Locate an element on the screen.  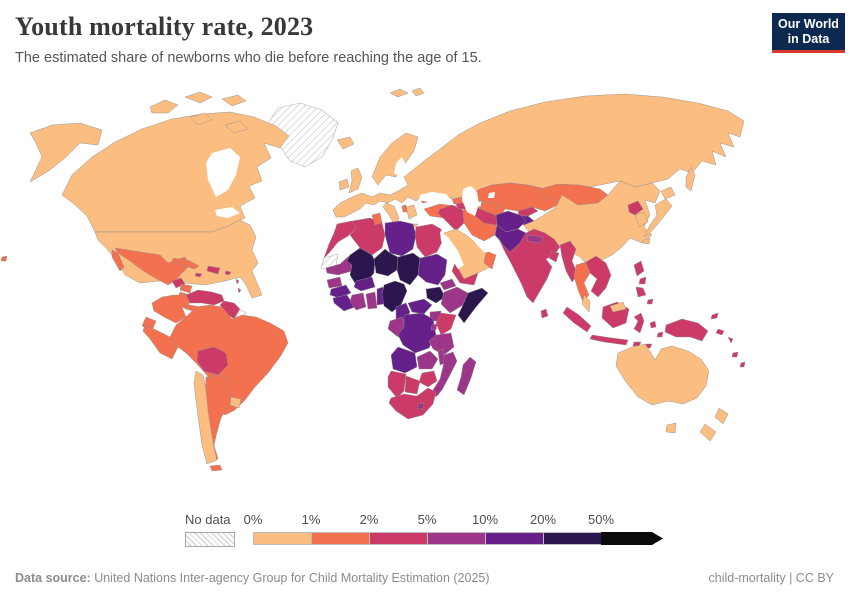
region-zimbabwe is located at coordinates (428, 379).